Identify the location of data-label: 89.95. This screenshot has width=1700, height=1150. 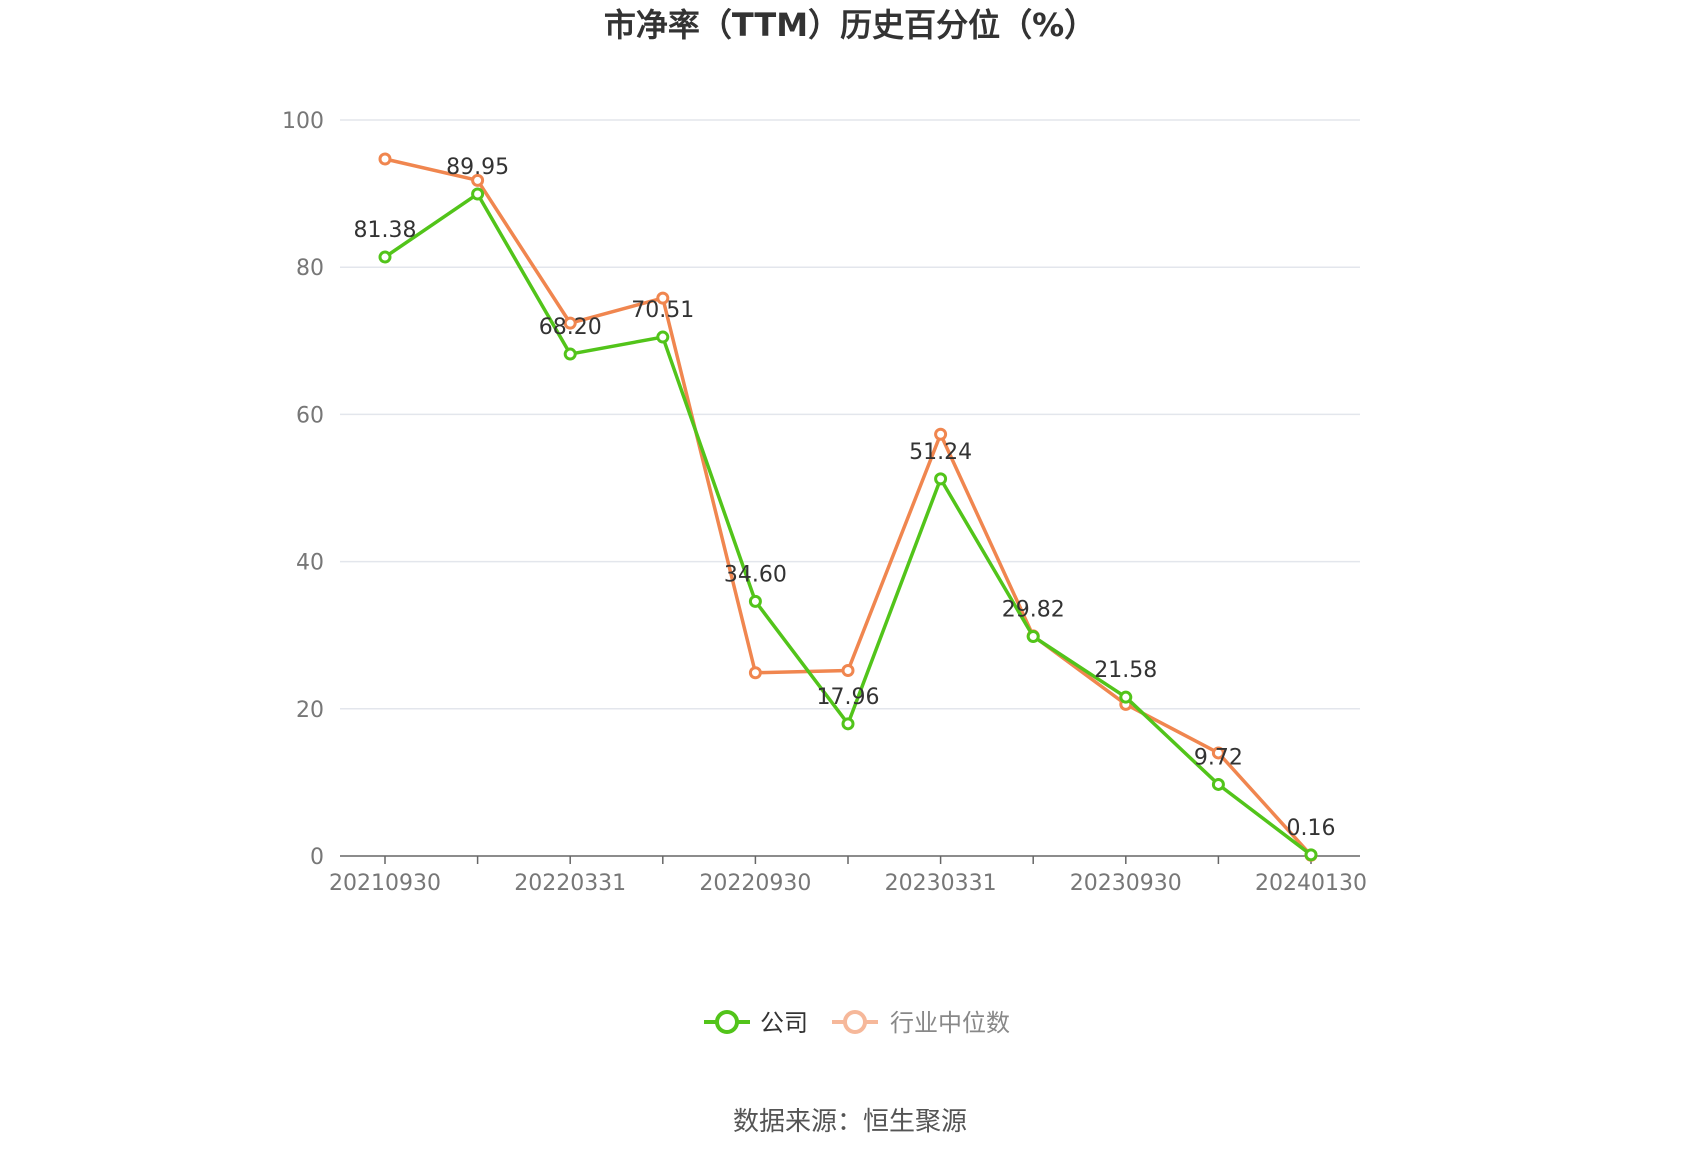
(477, 167).